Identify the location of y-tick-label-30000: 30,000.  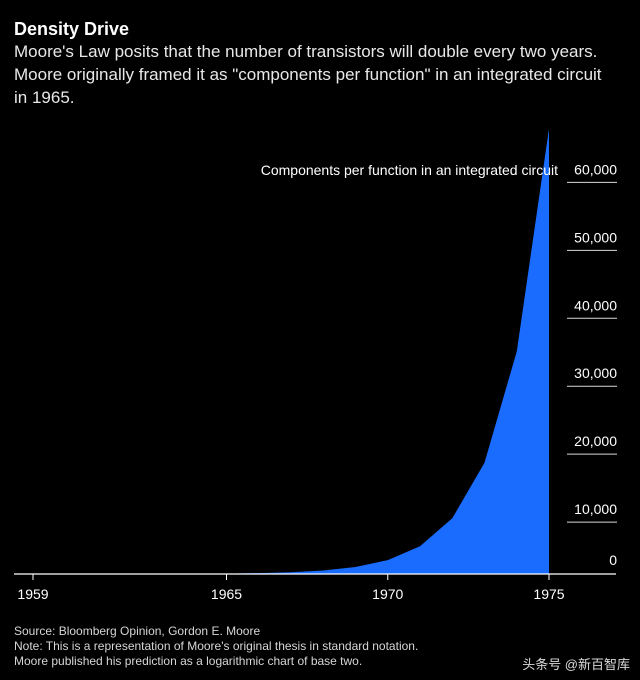
(595, 373).